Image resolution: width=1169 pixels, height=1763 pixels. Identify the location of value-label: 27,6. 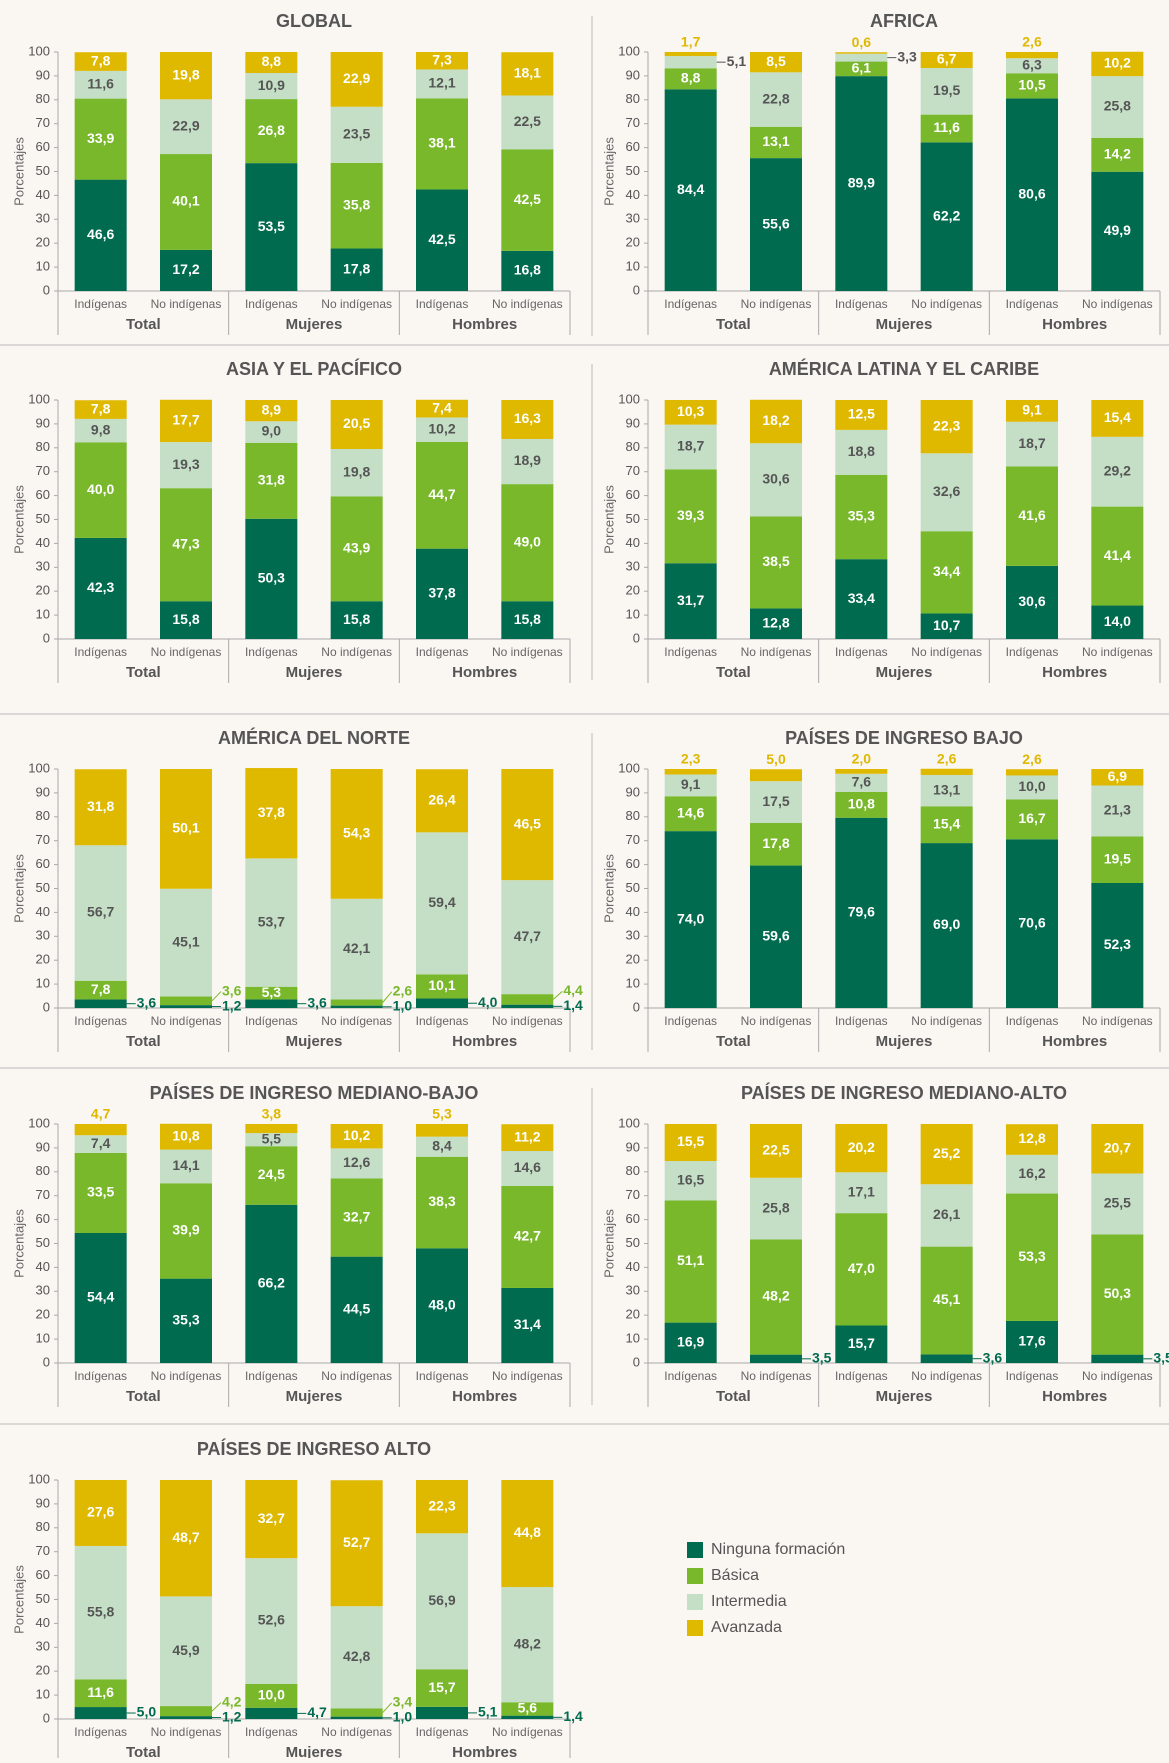
(100, 1512).